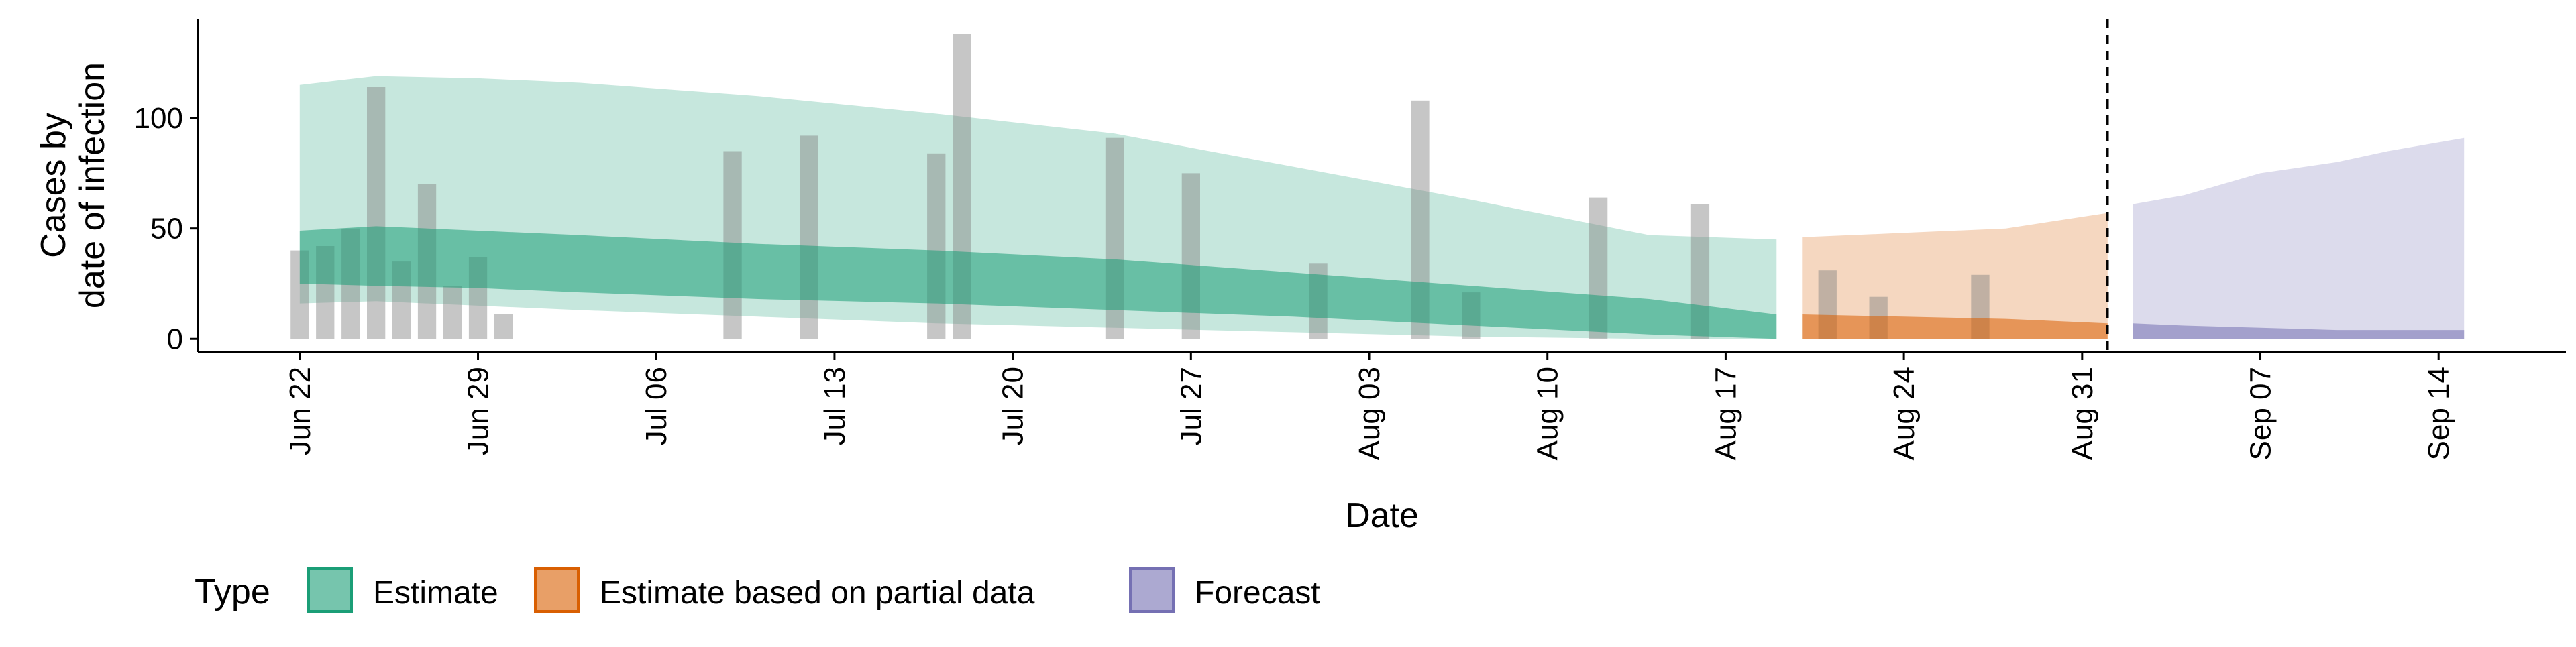  Describe the element at coordinates (478, 411) in the screenshot. I see `x-tick-label-1: Jun 29` at that location.